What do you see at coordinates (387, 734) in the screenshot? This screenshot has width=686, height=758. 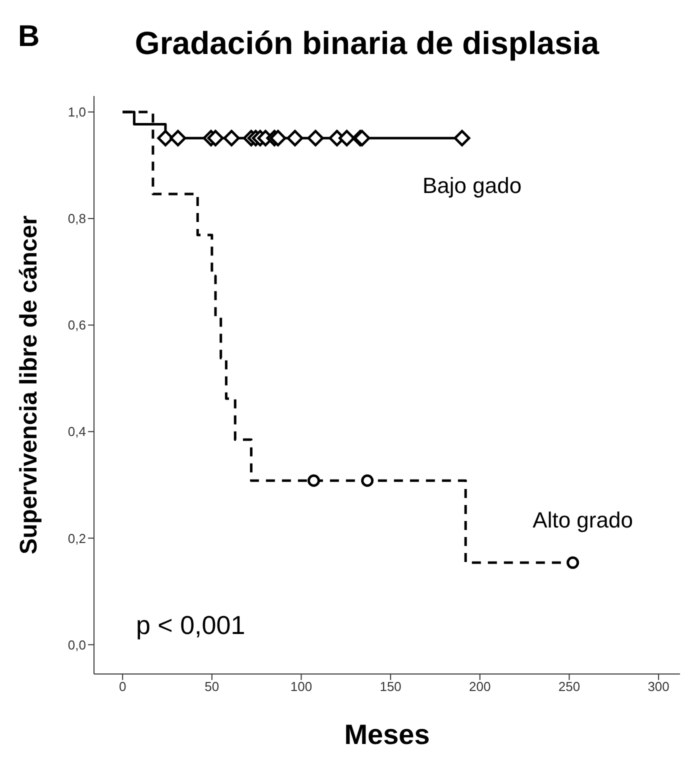 I see `x-axis-title: Meses` at bounding box center [387, 734].